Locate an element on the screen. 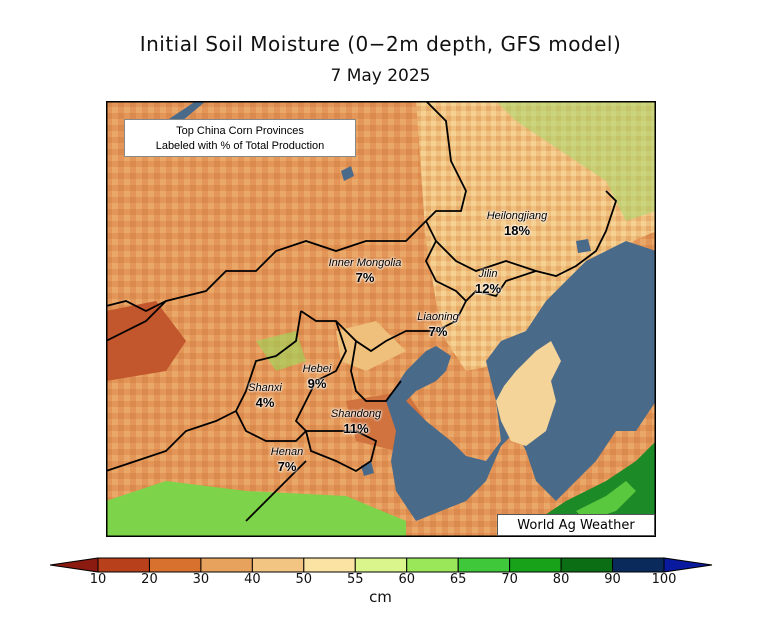 Image resolution: width=761 pixels, height=624 pixels. colorbar-tick-label: 55 is located at coordinates (355, 579).